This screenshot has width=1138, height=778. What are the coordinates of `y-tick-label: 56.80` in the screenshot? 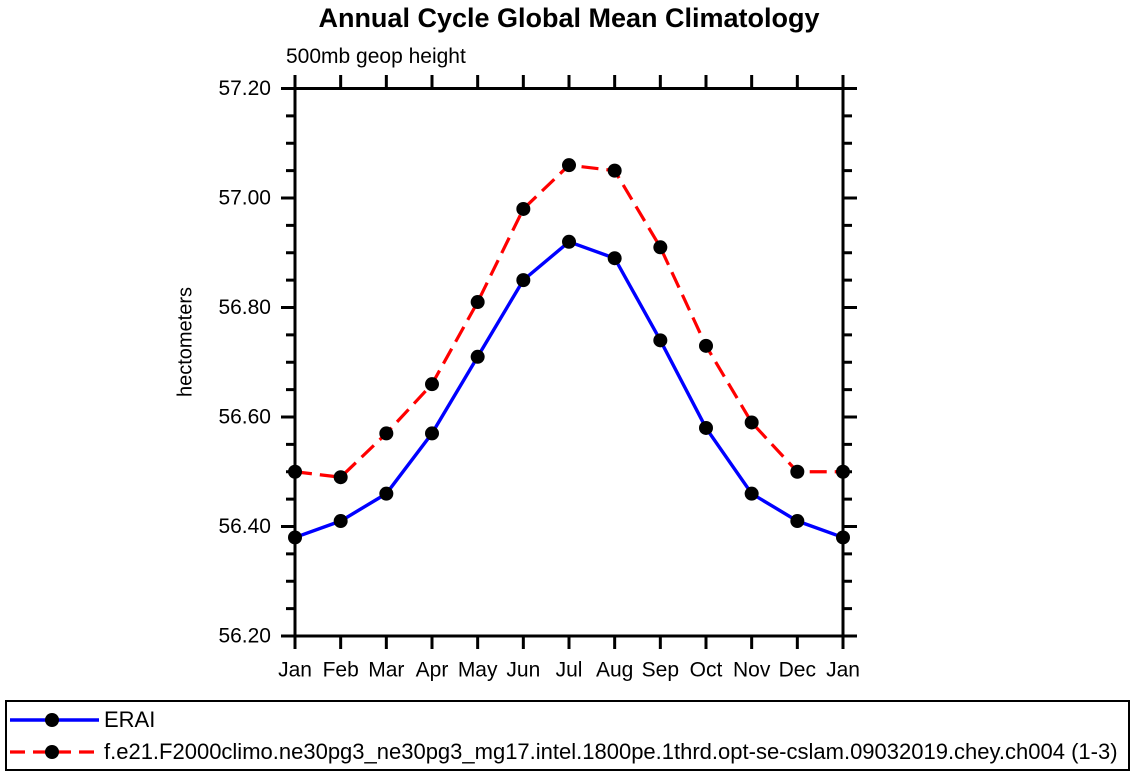 It's located at (244, 307).